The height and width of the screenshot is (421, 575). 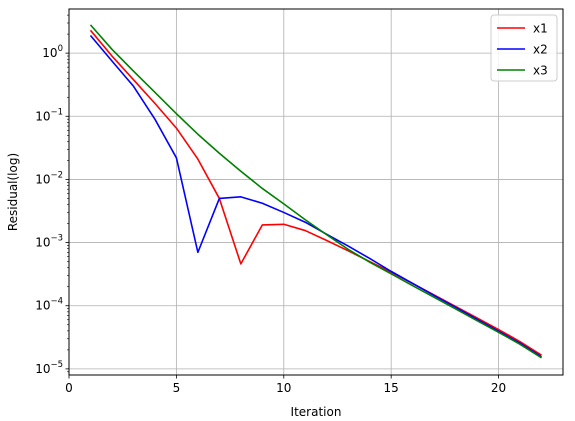 I want to click on x-axis-ticks: 0 5 10 15 20, so click(x=285, y=385).